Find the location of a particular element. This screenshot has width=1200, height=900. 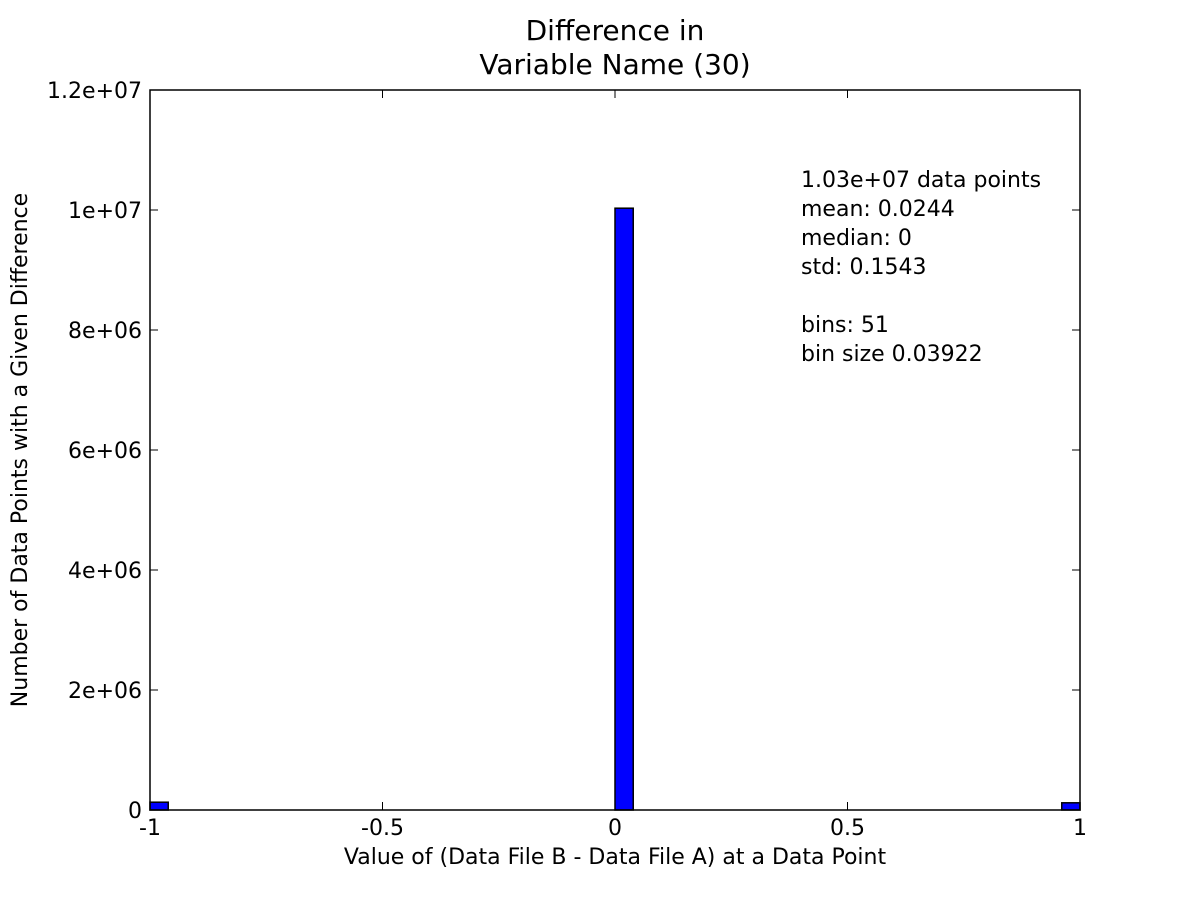

y-tick-label: 8e+06 is located at coordinates (105, 331).